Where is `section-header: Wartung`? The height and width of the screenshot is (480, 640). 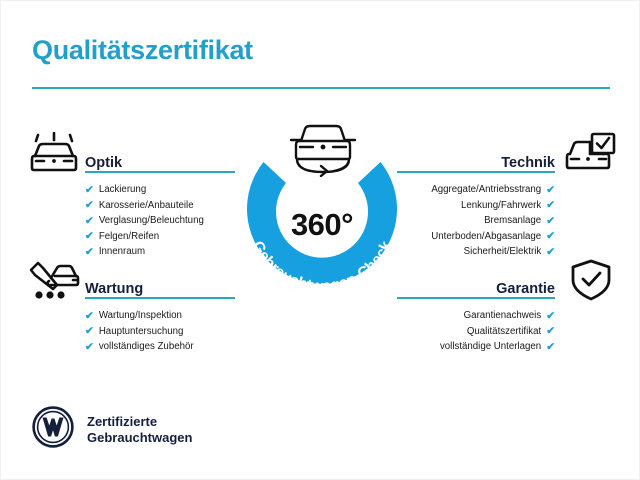
section-header: Wartung is located at coordinates (160, 286).